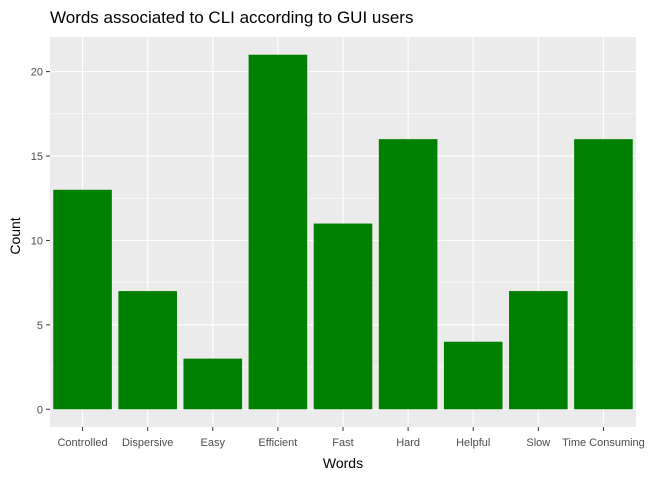 The image size is (655, 480). Describe the element at coordinates (40, 326) in the screenshot. I see `y-tick-label: 5` at that location.